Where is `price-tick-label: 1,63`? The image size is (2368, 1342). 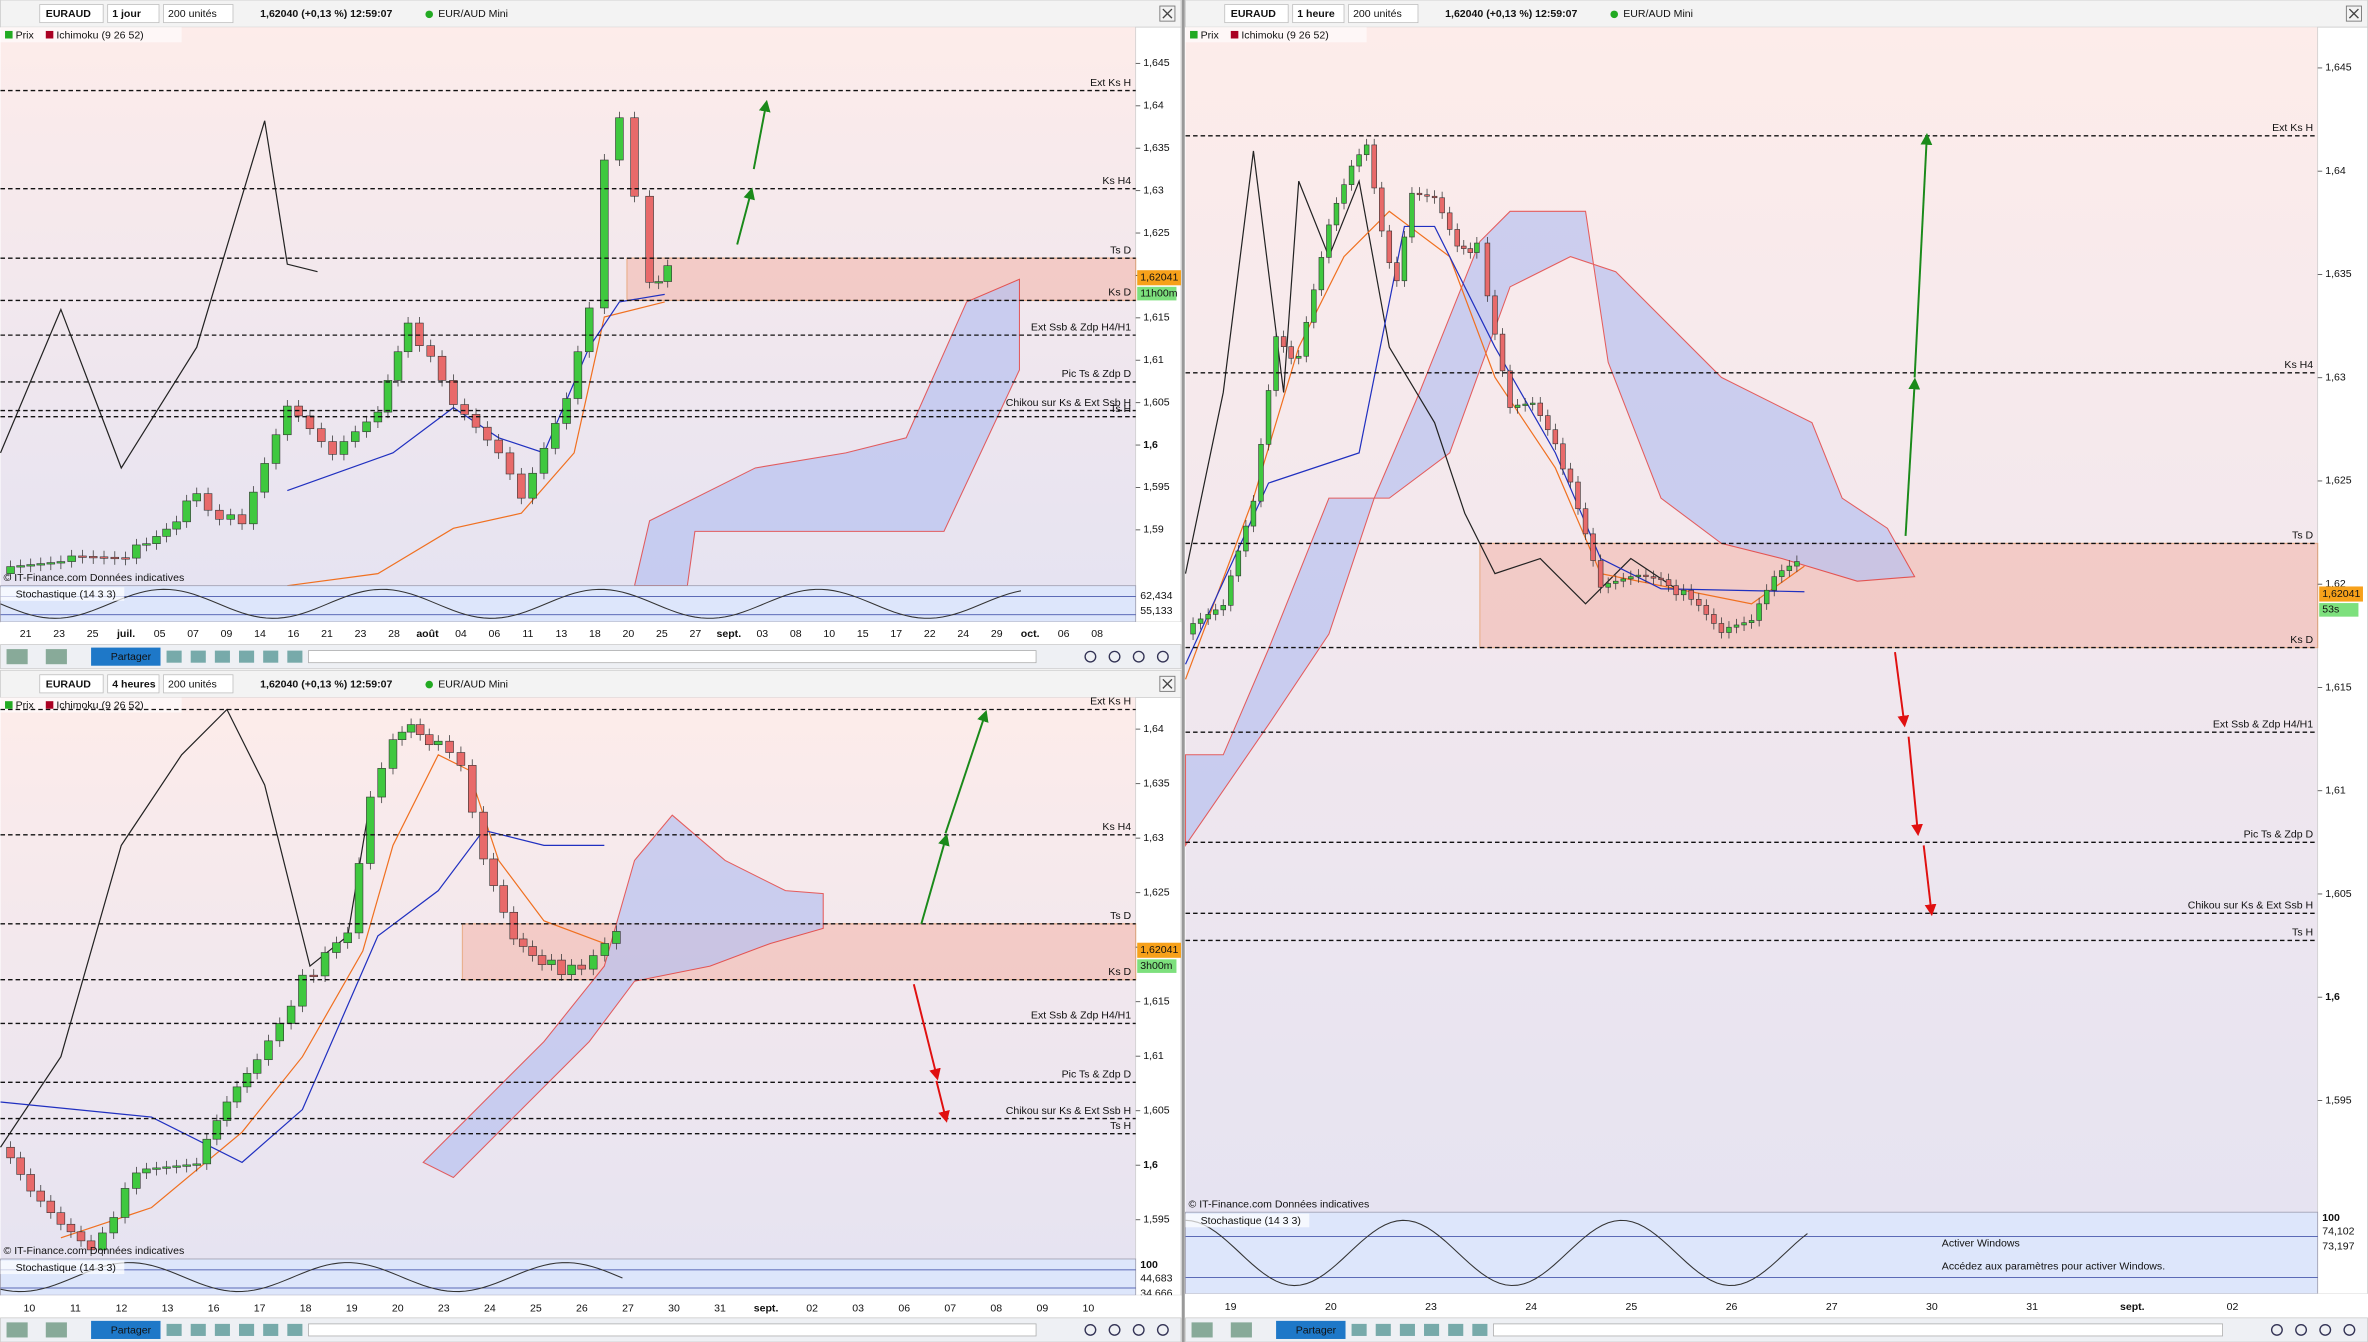
price-tick-label: 1,63 is located at coordinates (1153, 190).